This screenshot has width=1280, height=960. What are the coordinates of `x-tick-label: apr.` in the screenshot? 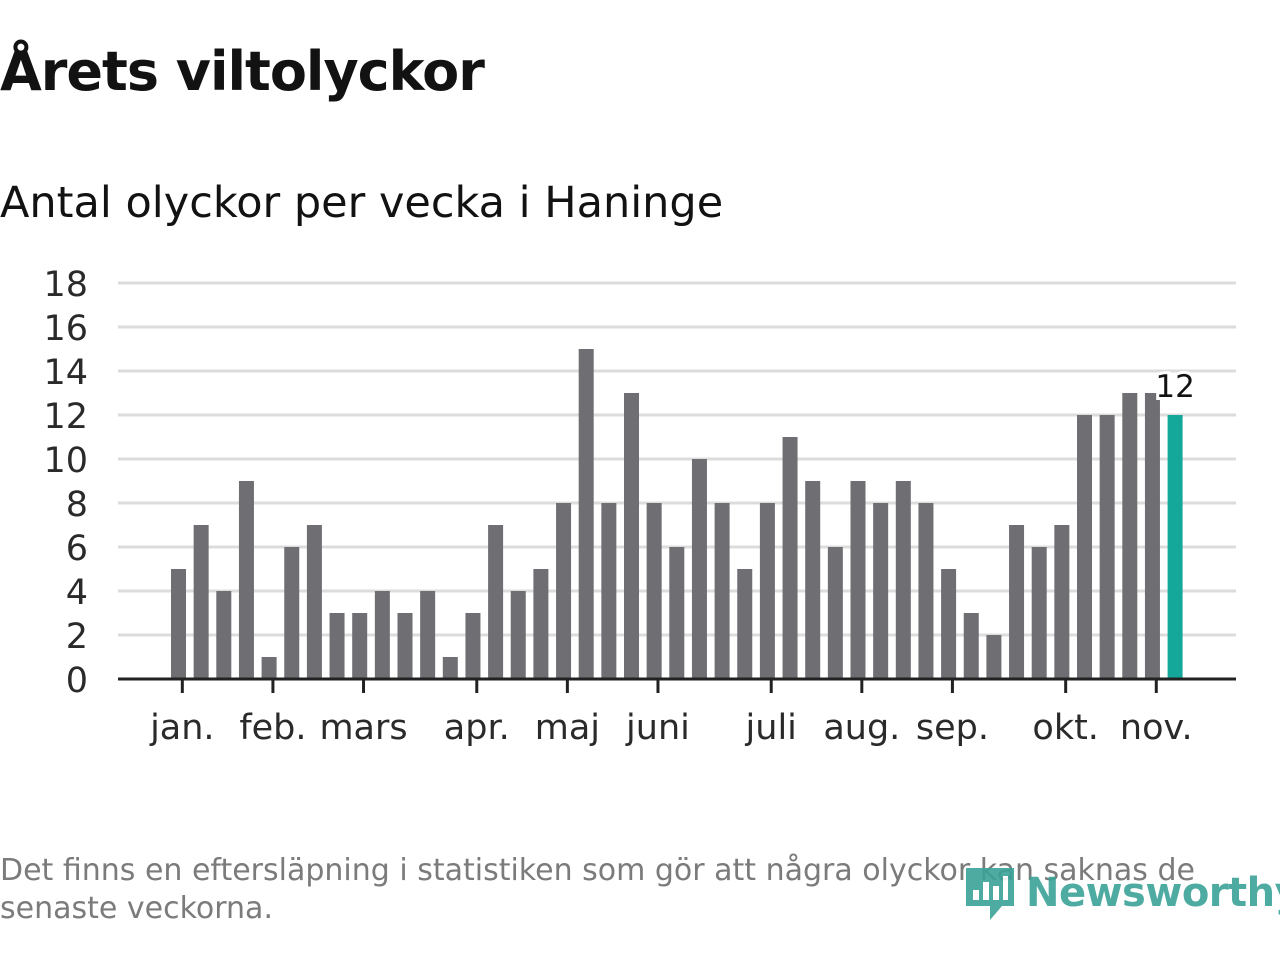 It's located at (477, 728).